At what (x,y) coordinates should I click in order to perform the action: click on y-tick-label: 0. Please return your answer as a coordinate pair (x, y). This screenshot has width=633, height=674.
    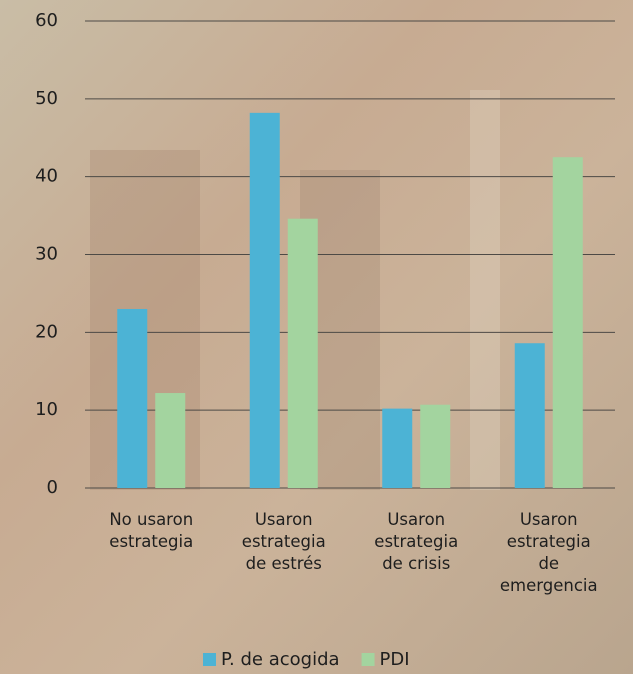
    Looking at the image, I should click on (52, 487).